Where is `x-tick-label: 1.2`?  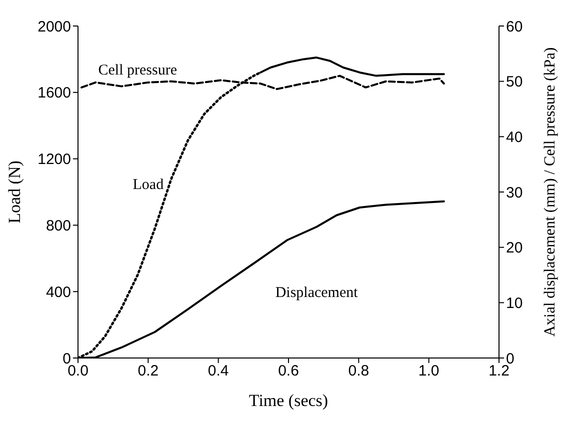 x-tick-label: 1.2 is located at coordinates (499, 371).